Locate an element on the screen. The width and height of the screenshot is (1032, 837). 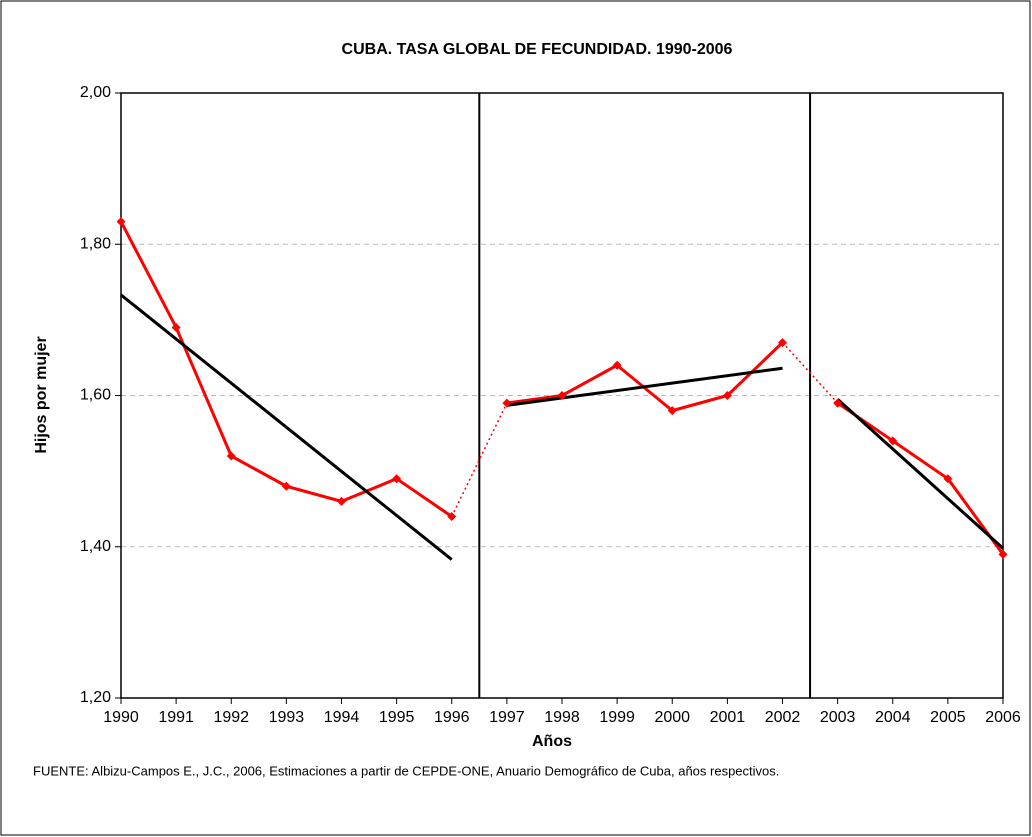
y-tick-label: 1,60 is located at coordinates (95, 395).